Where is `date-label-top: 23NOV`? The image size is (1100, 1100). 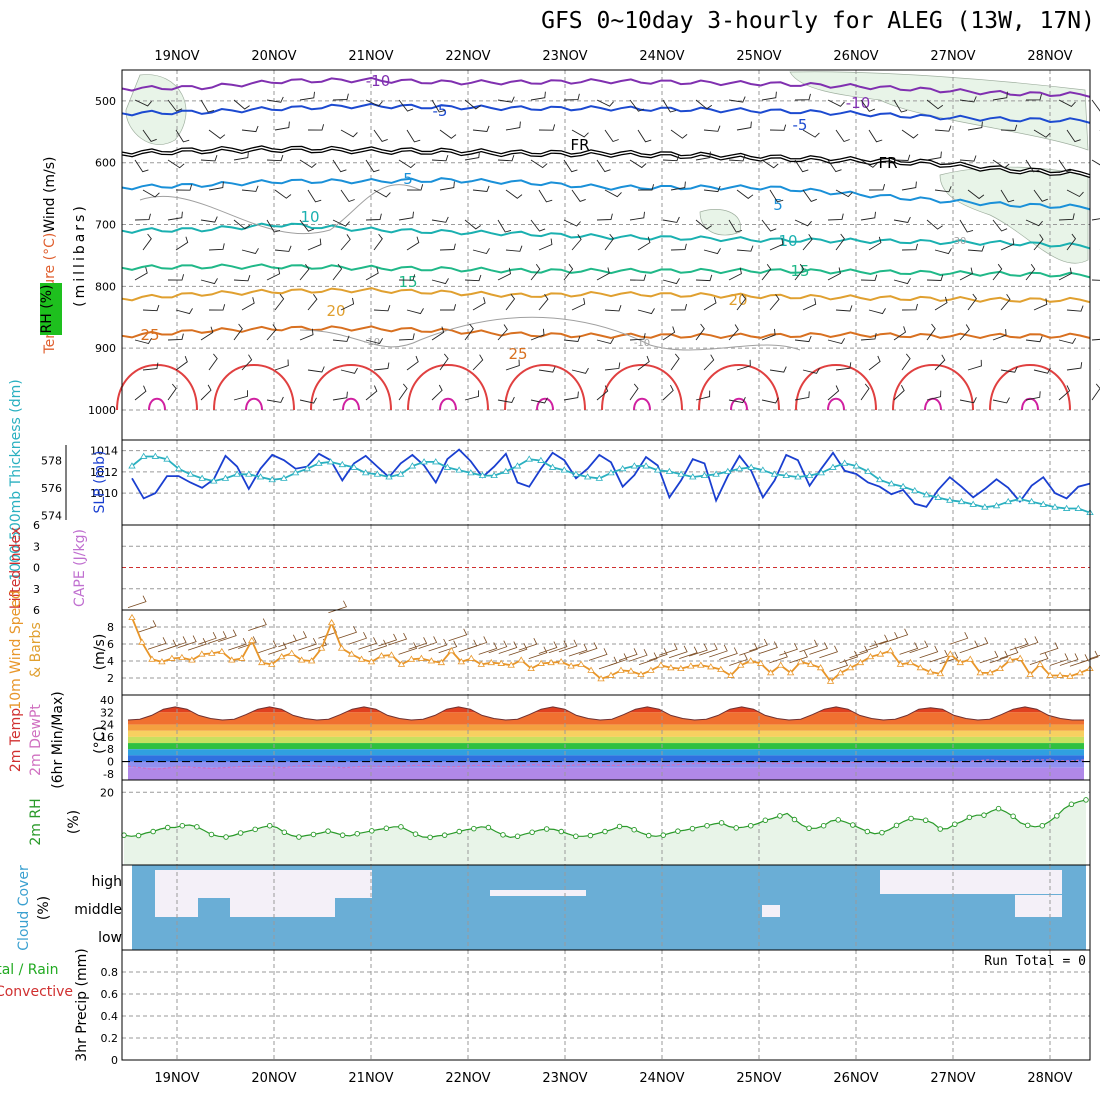
date-label-top: 23NOV is located at coordinates (564, 56).